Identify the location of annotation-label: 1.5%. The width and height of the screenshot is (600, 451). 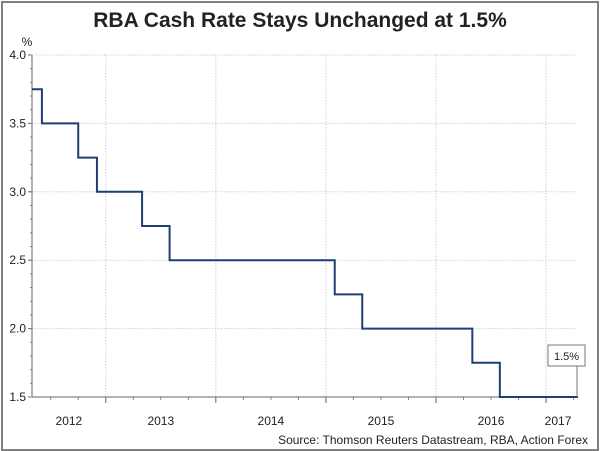
(566, 357).